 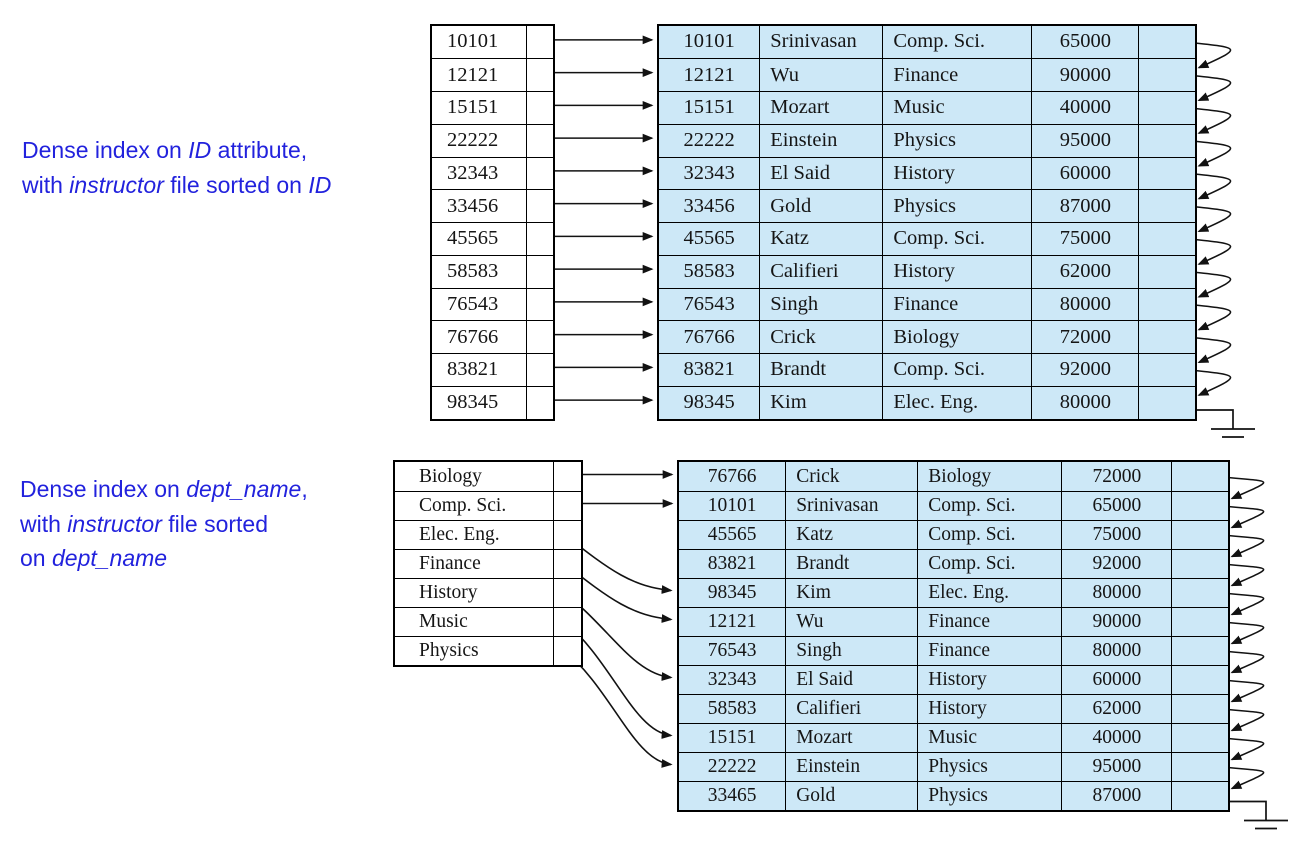 I want to click on caption-text: Dense index on, so click(x=105, y=150).